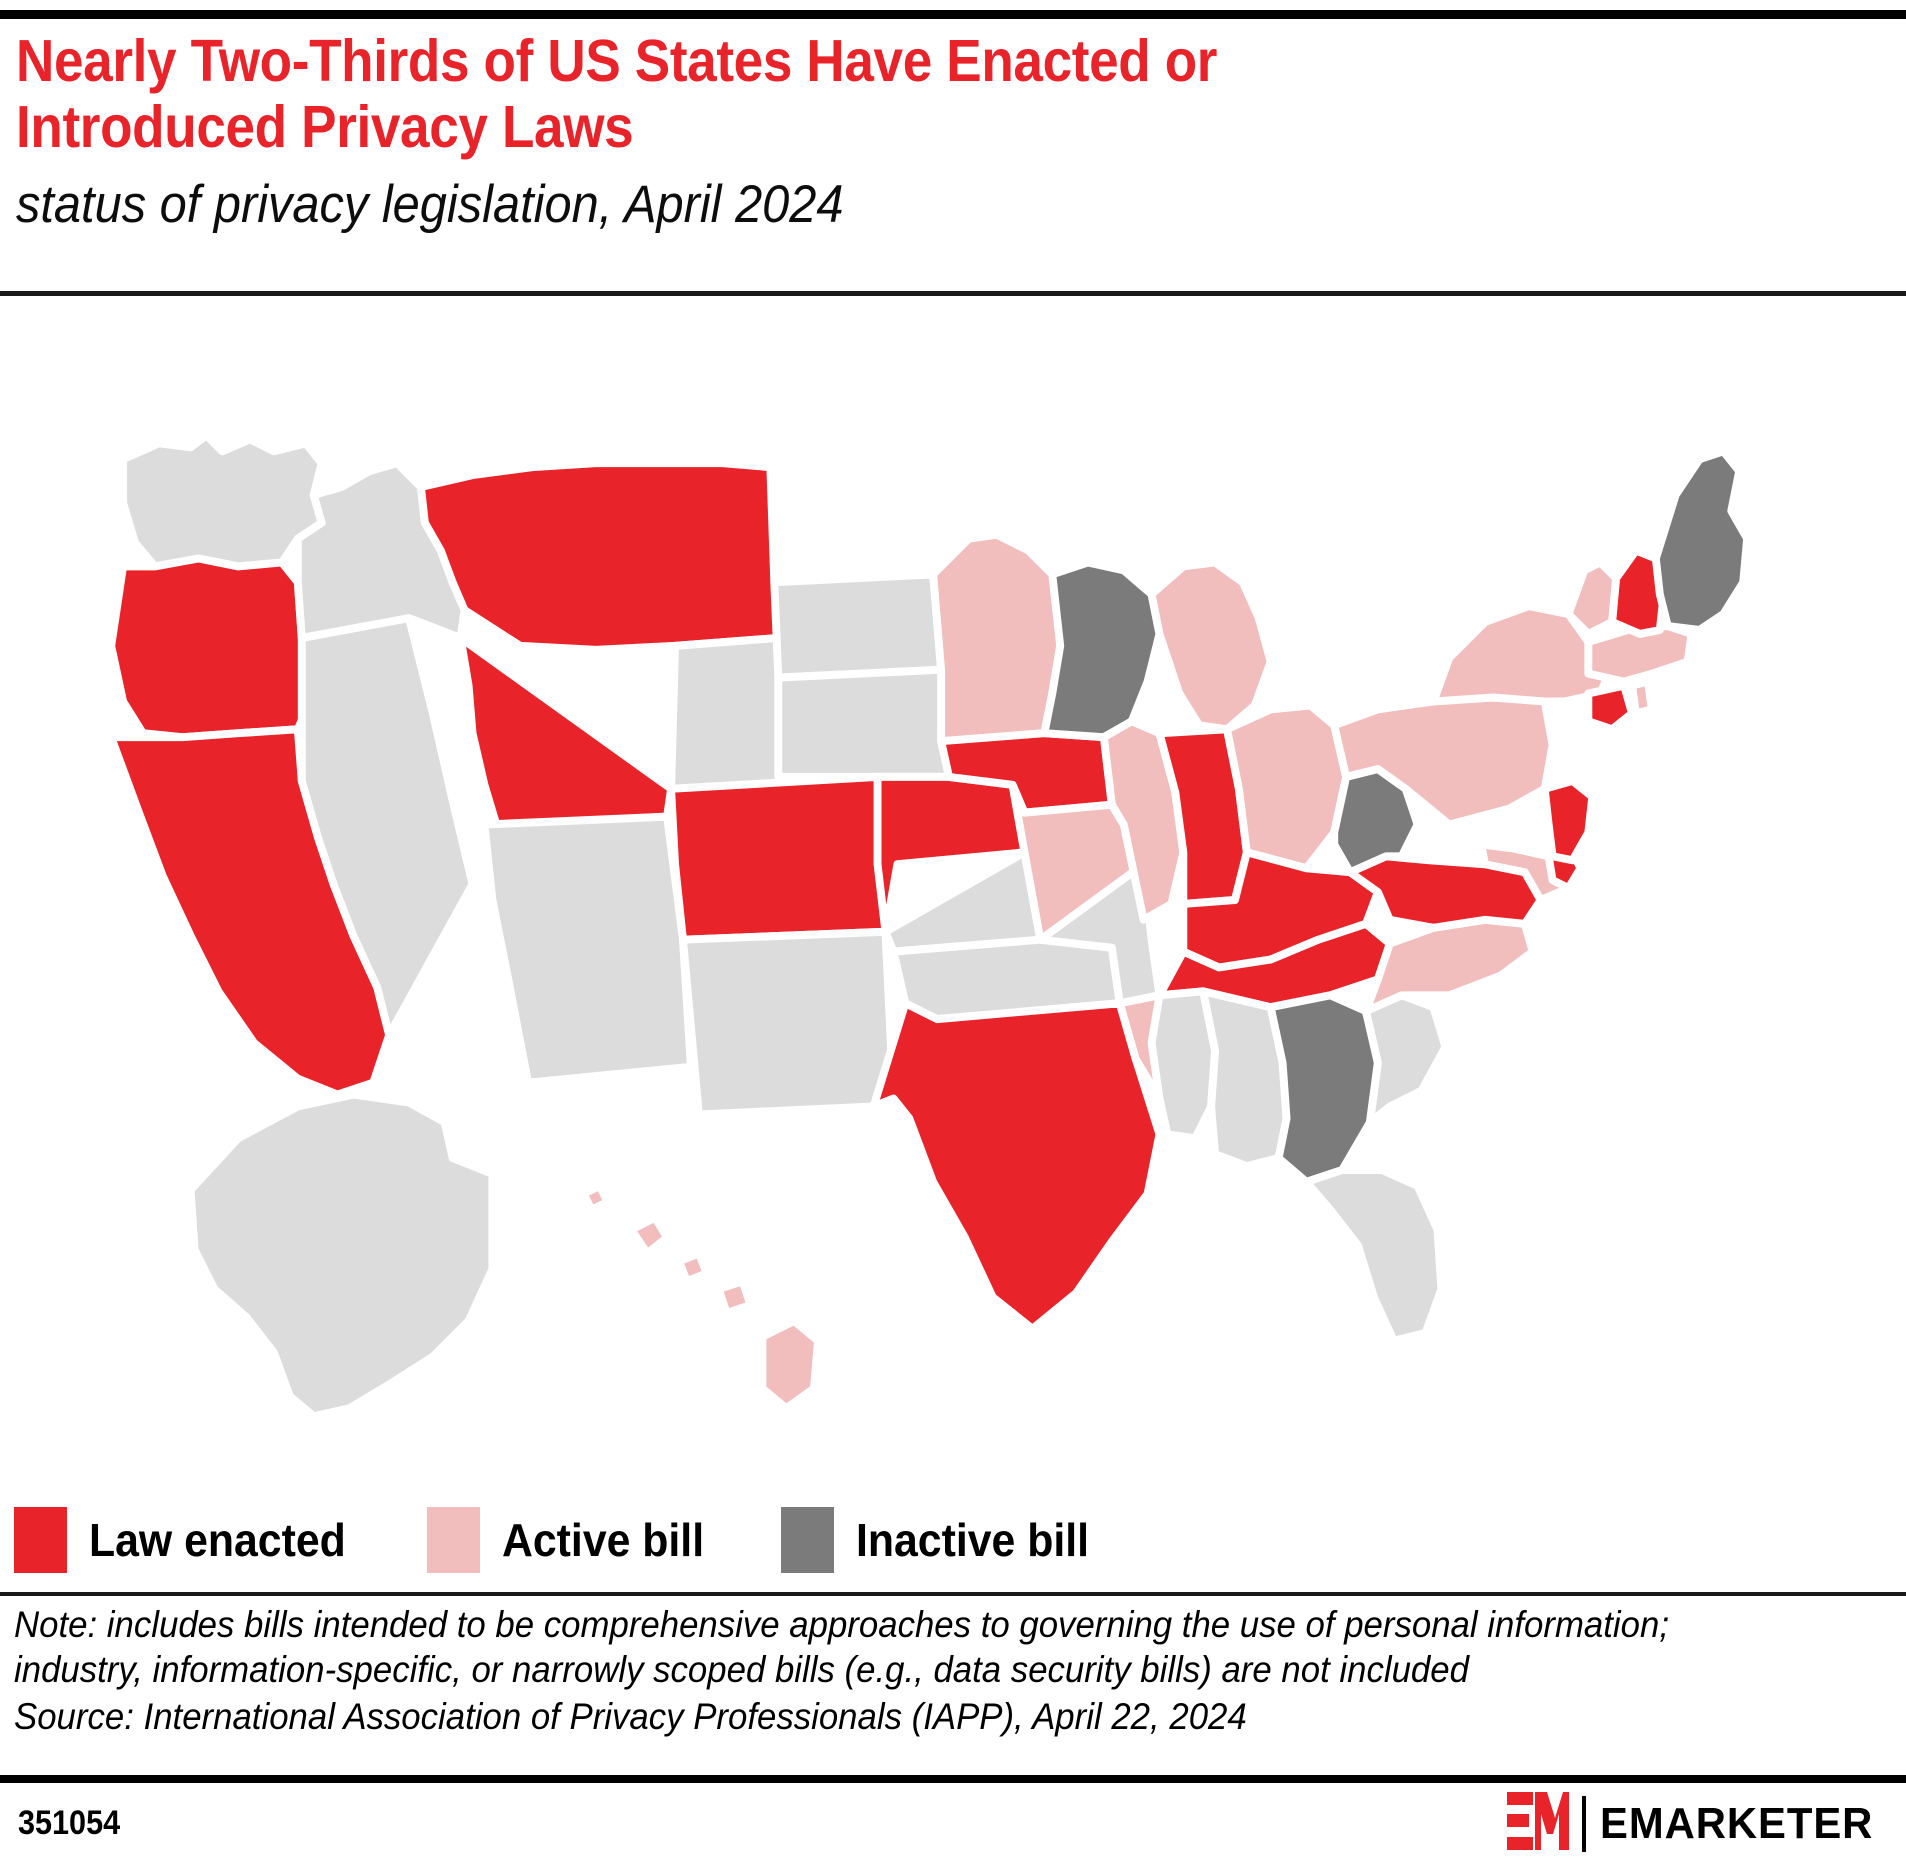 This screenshot has height=1857, width=1906. Describe the element at coordinates (217, 1540) in the screenshot. I see `legend-label-law-enacted: Law enacted` at that location.